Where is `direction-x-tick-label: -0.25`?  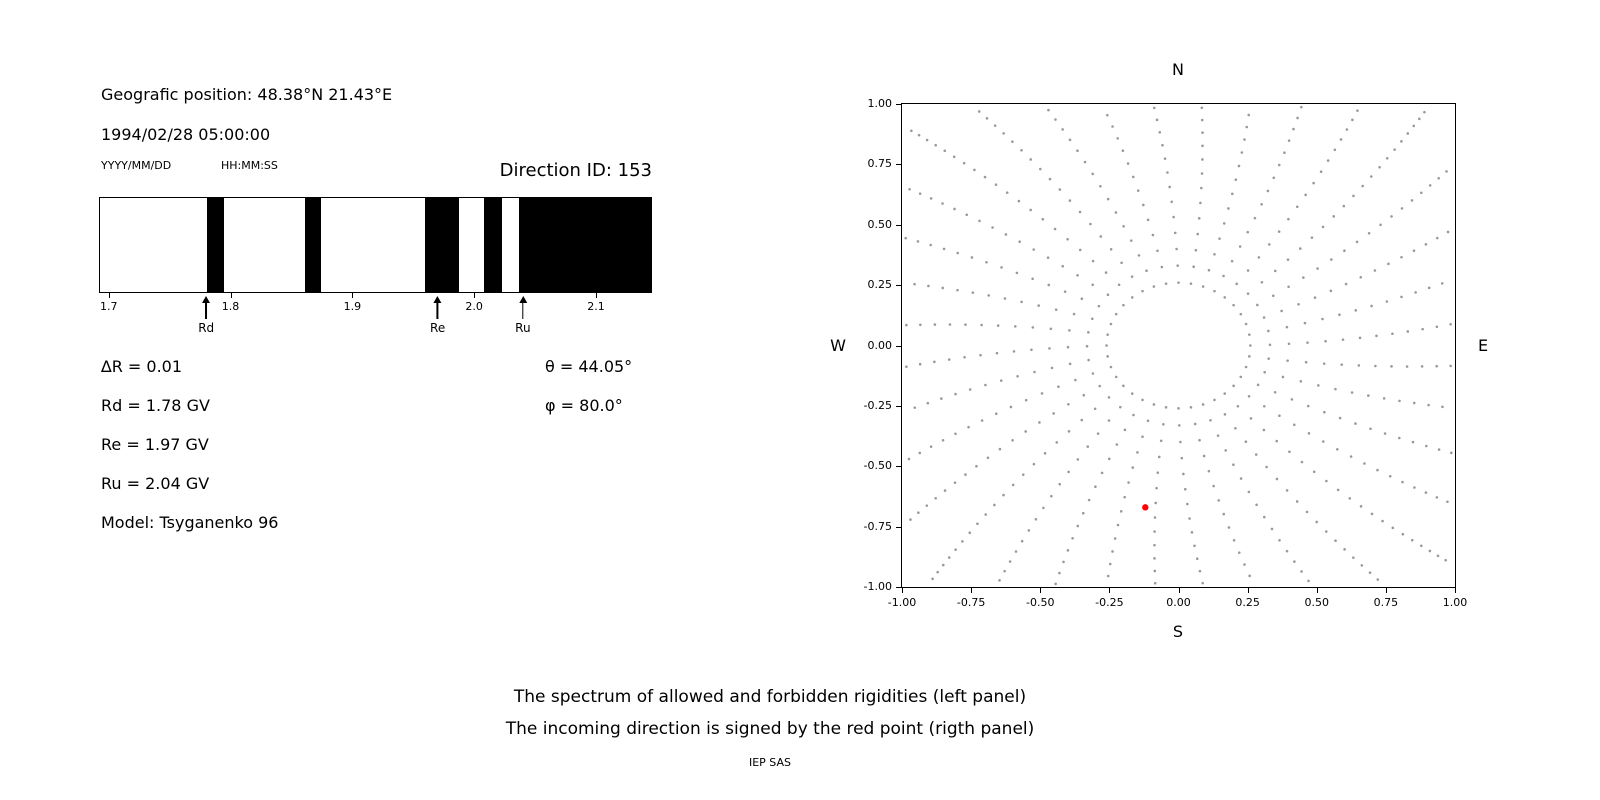 direction-x-tick-label: -0.25 is located at coordinates (1109, 602).